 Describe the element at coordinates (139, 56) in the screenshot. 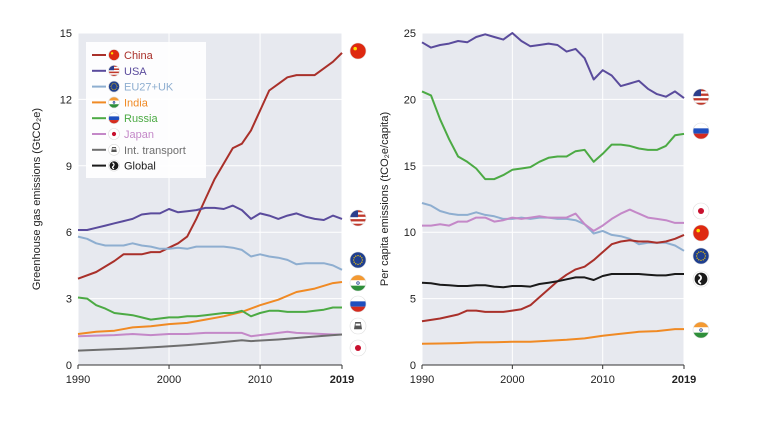

I see `legend-label: China` at that location.